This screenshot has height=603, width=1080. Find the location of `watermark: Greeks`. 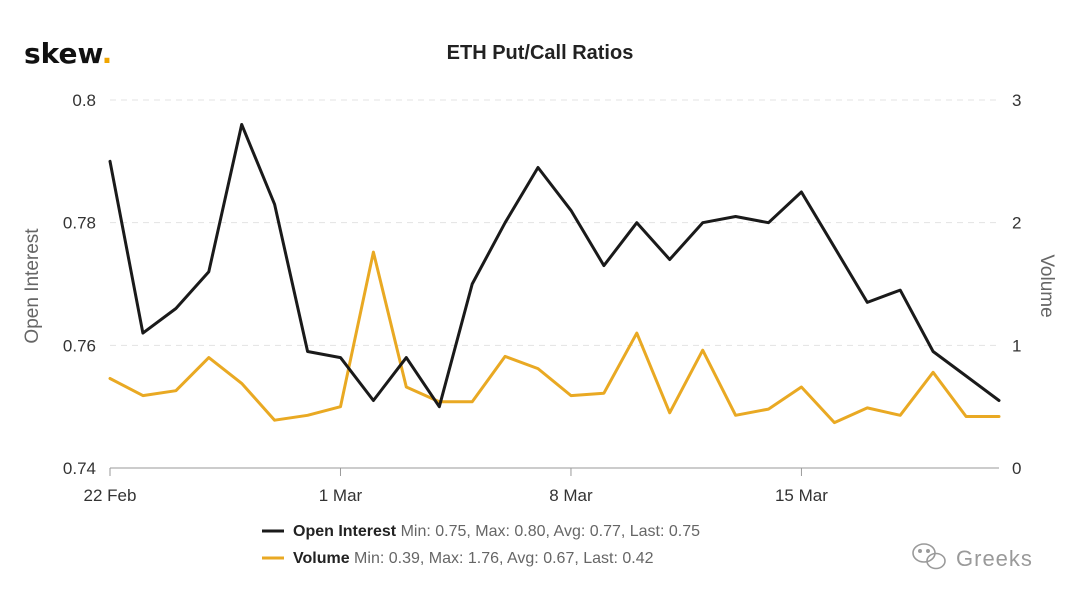

watermark: Greeks is located at coordinates (972, 557).